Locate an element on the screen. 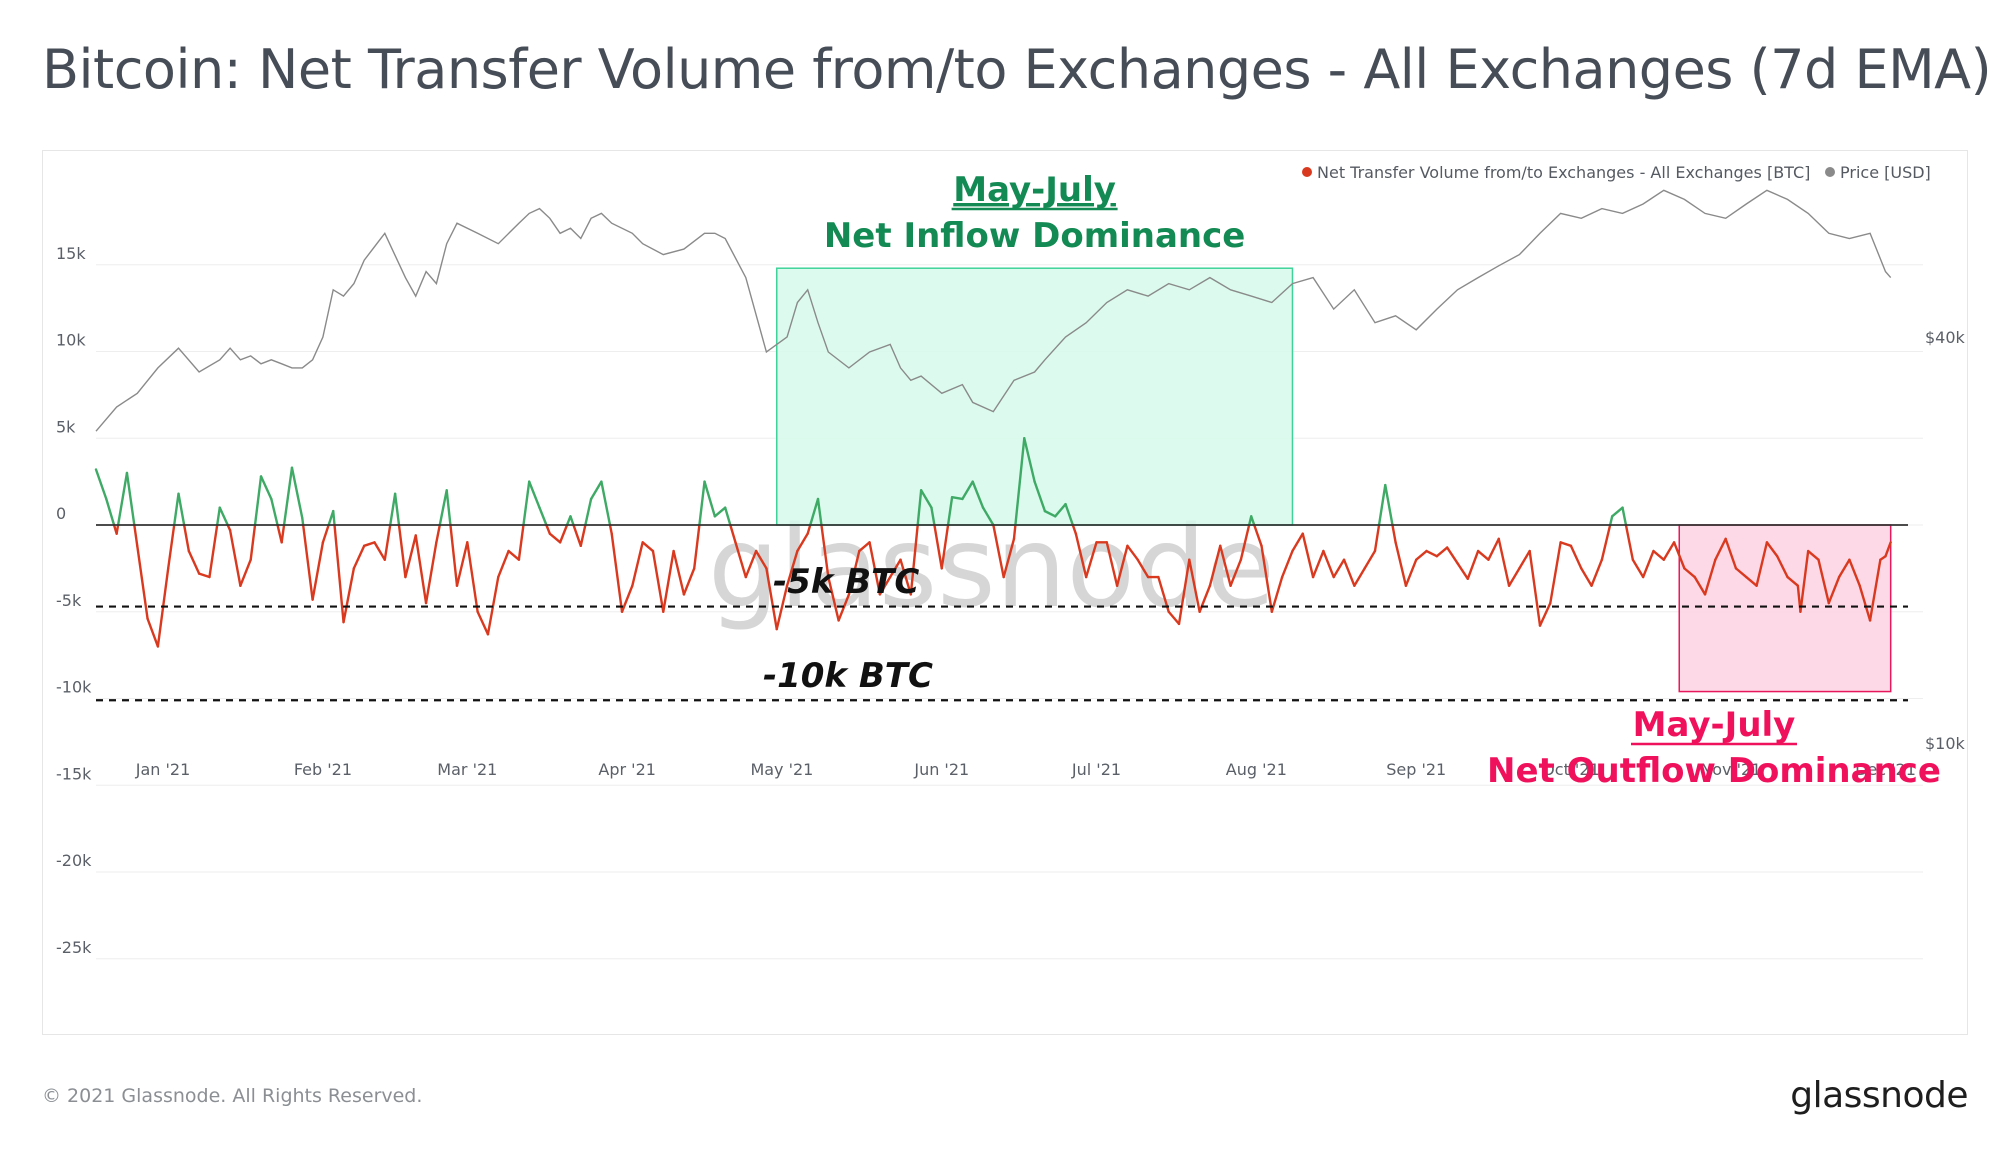 Image resolution: width=2000 pixels, height=1151 pixels. x-tick-label: Mar '21 is located at coordinates (467, 769).